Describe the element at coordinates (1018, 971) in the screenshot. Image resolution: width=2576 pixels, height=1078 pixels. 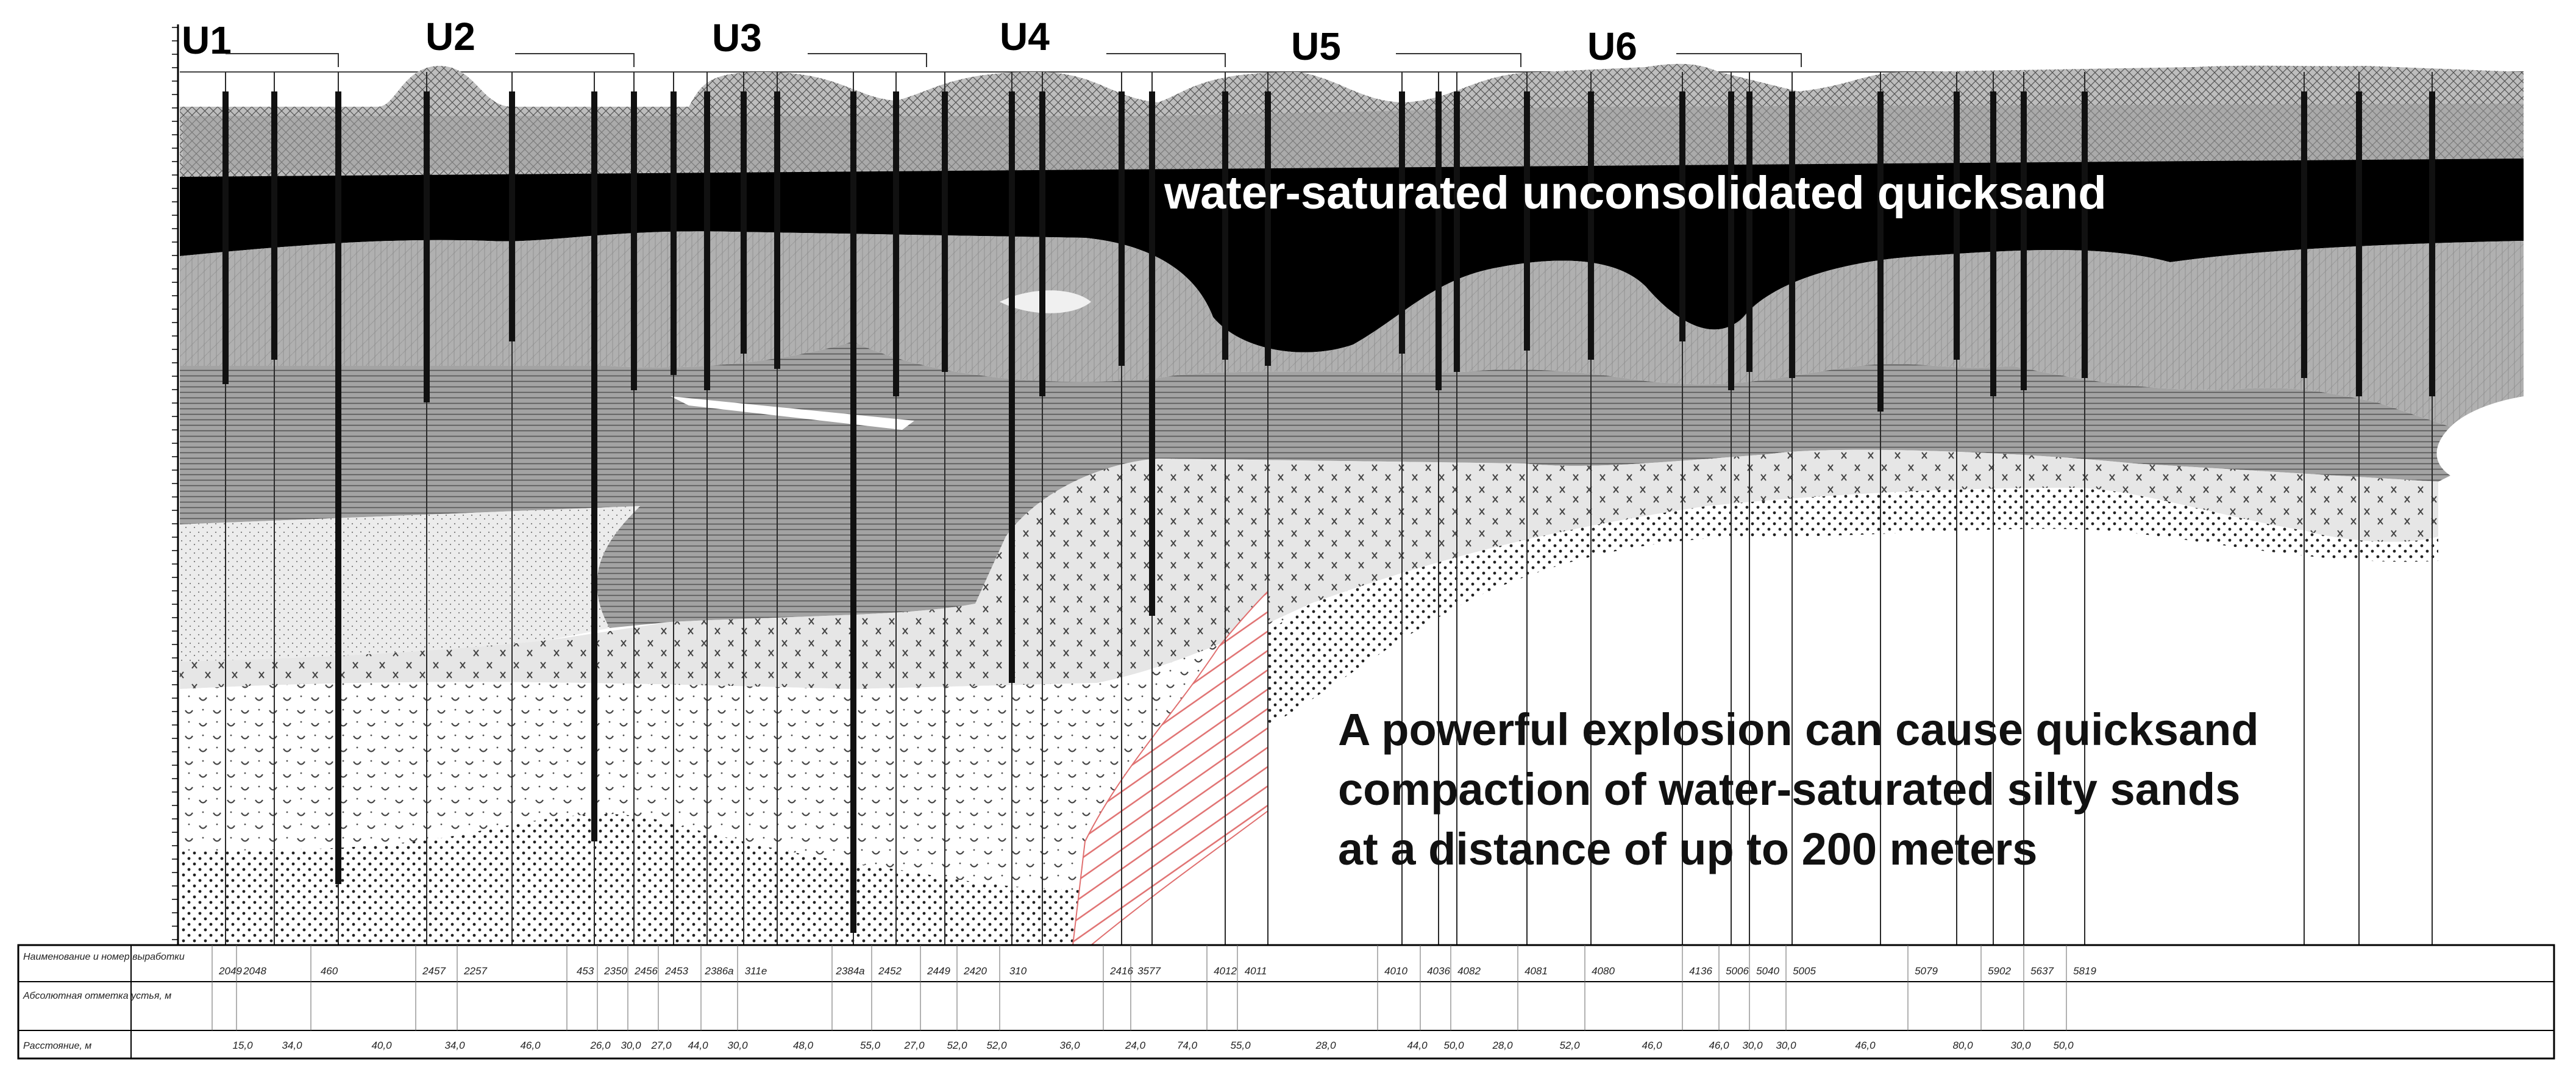
I see `table-cell-borehole: 310` at that location.